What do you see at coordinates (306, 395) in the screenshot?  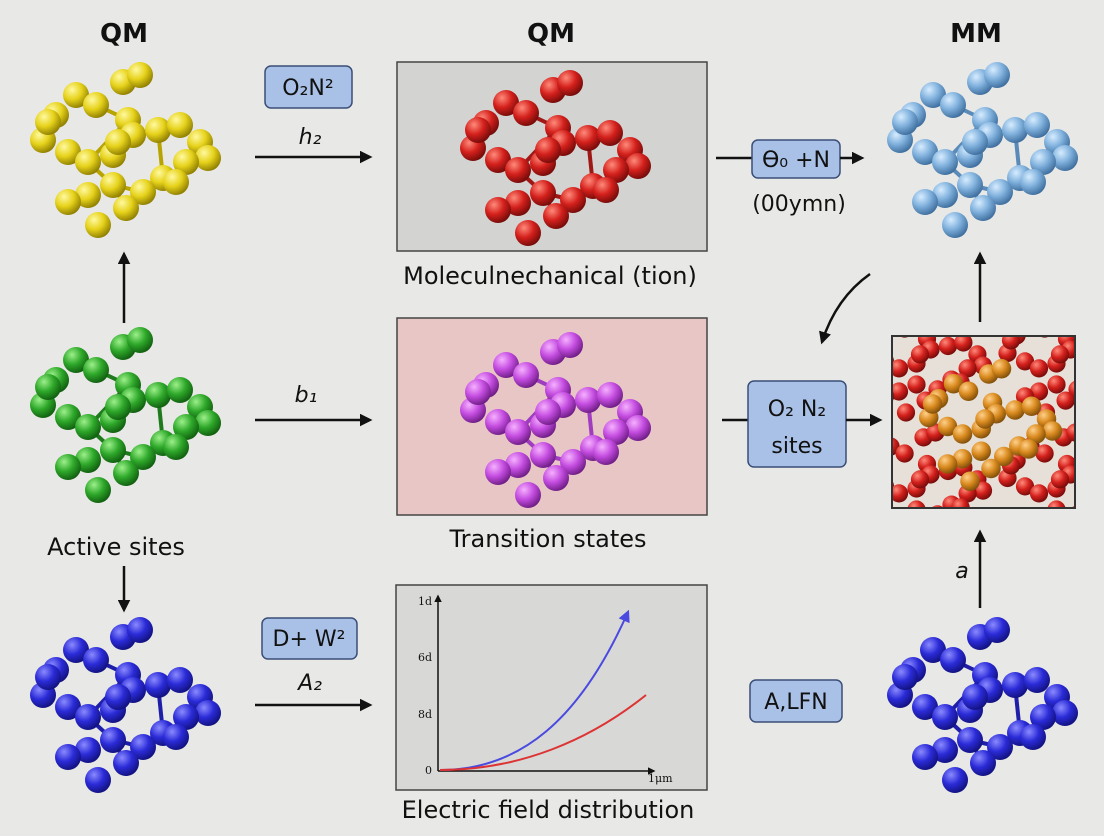 I see `arrow-label: b₁` at bounding box center [306, 395].